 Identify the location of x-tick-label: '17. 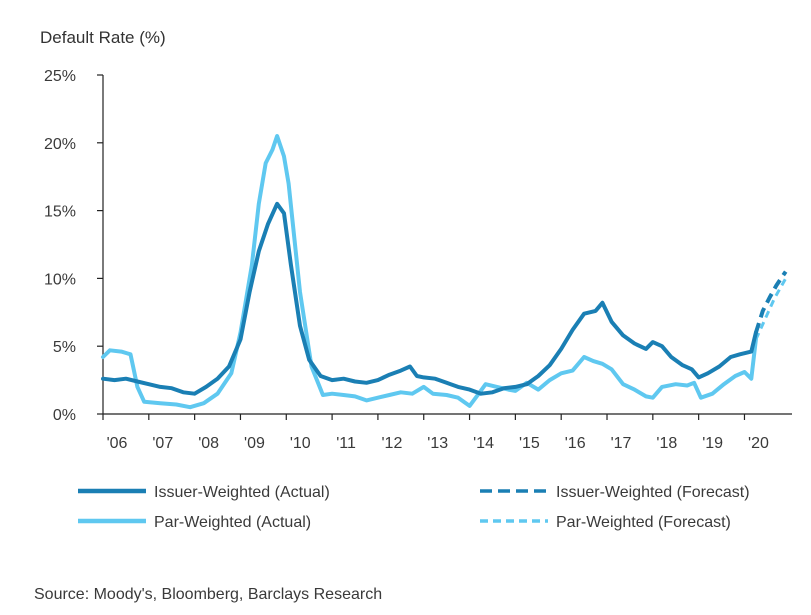
(621, 443).